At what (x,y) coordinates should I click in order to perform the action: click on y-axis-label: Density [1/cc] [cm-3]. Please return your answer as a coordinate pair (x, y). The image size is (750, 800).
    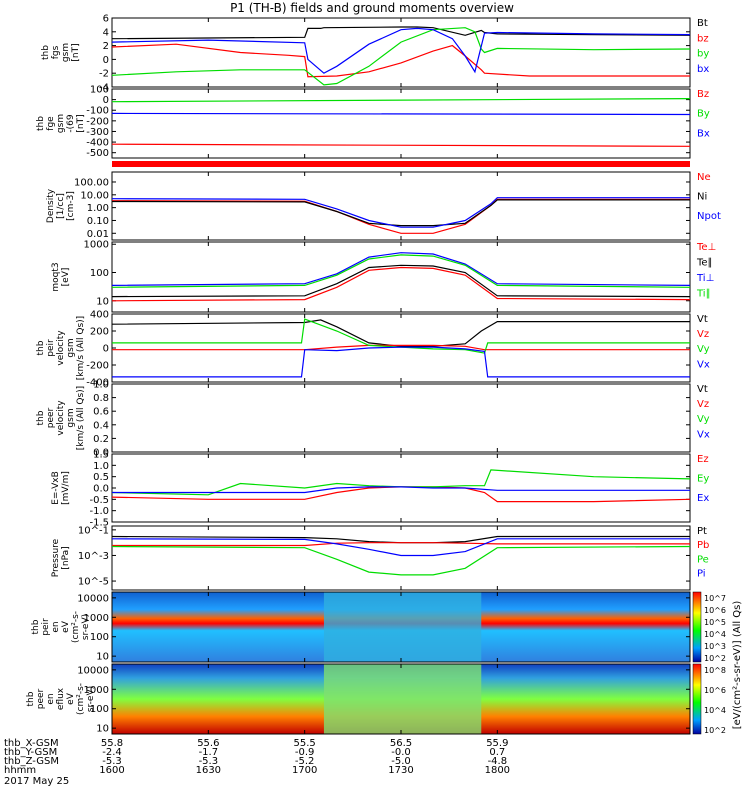
    Looking at the image, I should click on (61, 205).